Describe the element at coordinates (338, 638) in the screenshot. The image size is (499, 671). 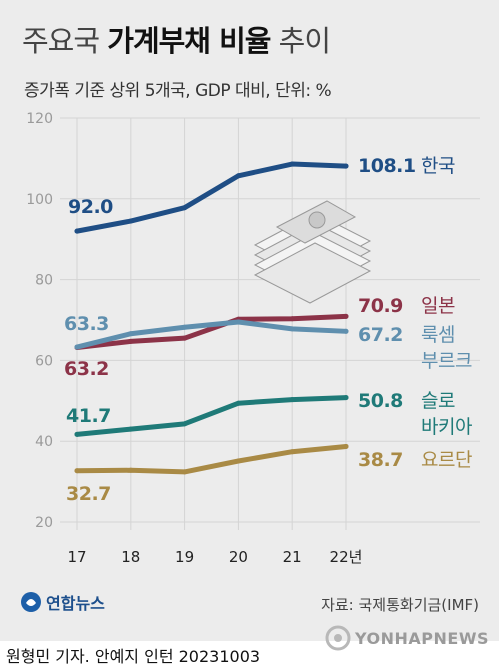
I see `yonhap-watermark-icon` at that location.